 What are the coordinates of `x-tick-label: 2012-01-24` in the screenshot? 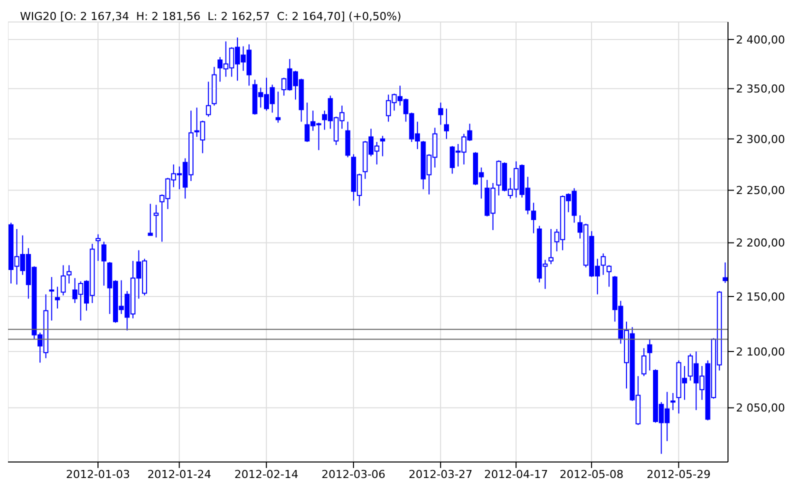 It's located at (179, 474).